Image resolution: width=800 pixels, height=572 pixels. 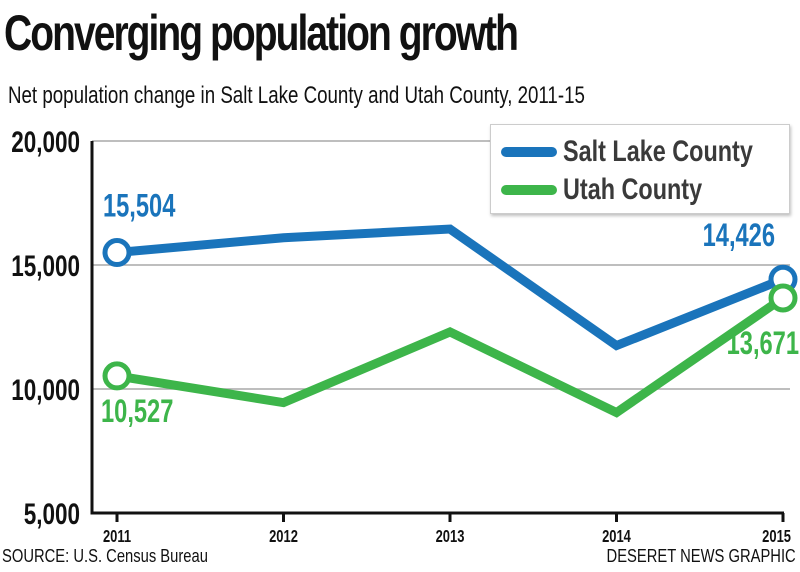 What do you see at coordinates (137, 411) in the screenshot?
I see `data-label: 10,527` at bounding box center [137, 411].